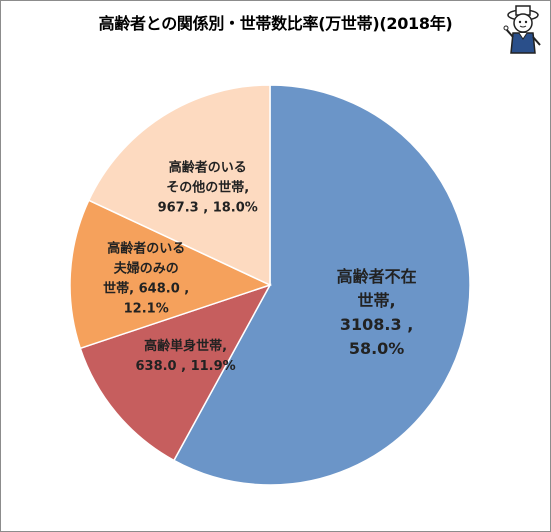 The height and width of the screenshot is (532, 551). I want to click on slice-label: 高齢者のいる夫婦のみの世帯, 648.0 , 12.1%, so click(146, 278).